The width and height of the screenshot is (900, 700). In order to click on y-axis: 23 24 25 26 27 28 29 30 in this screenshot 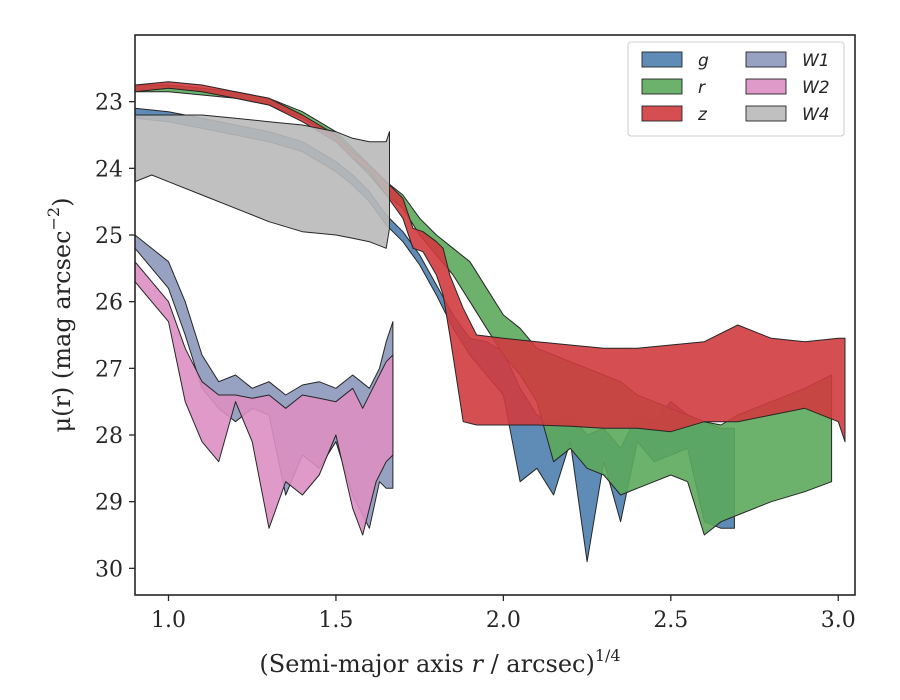, I will do `click(115, 336)`.